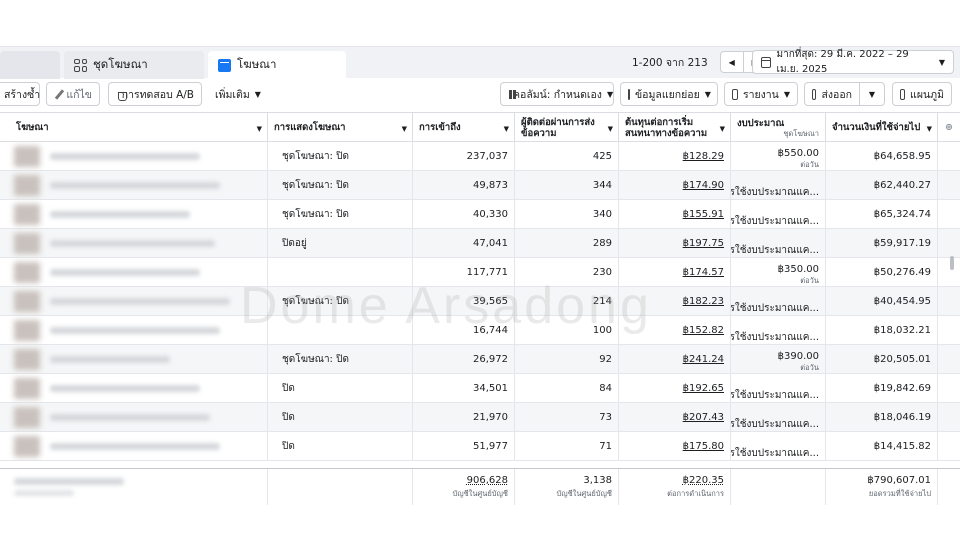  Describe the element at coordinates (703, 301) in the screenshot. I see `cost-value-link: ฿182.23` at that location.